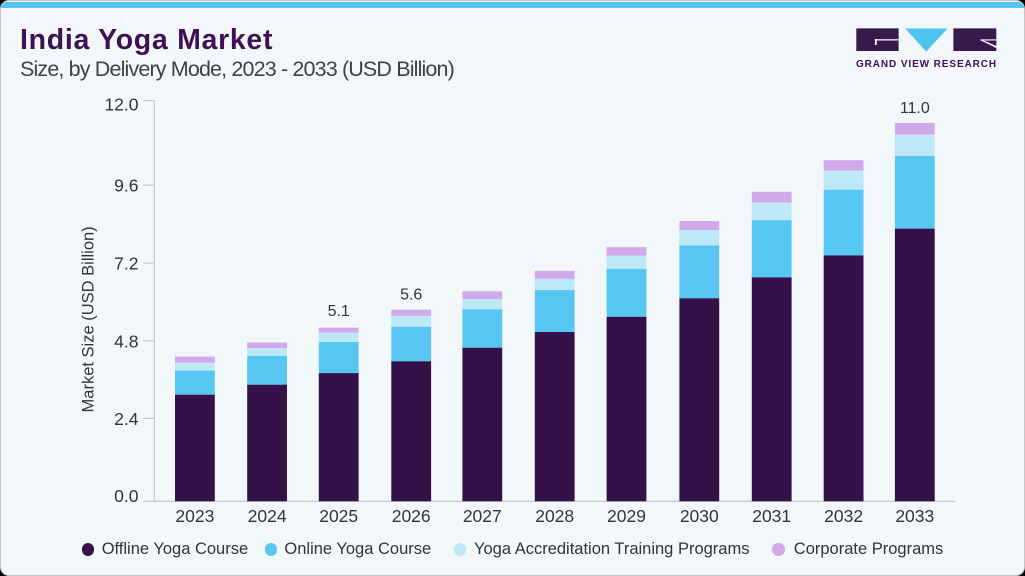 The width and height of the screenshot is (1025, 576). What do you see at coordinates (267, 516) in the screenshot?
I see `svg-text: 2024` at bounding box center [267, 516].